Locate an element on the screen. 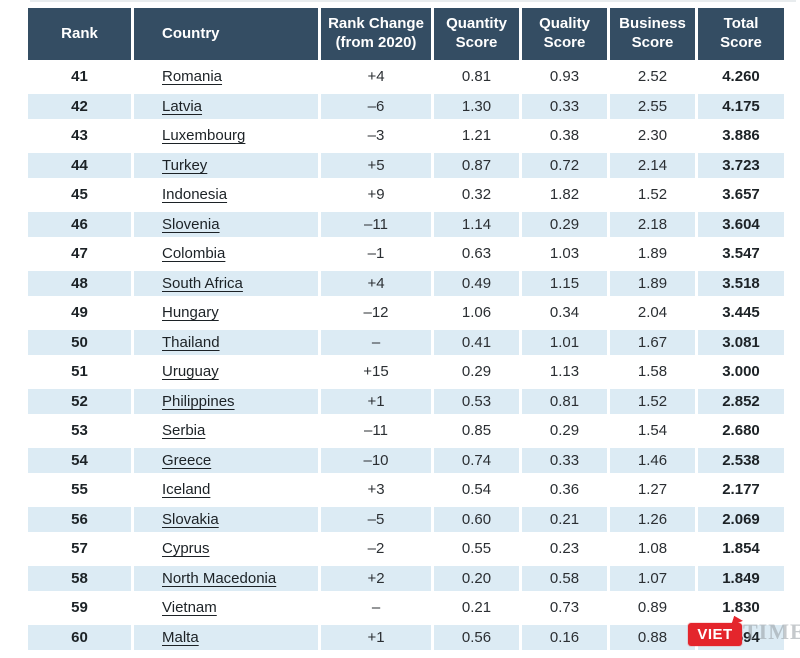 This screenshot has width=800, height=658. column-header-business-score: Business Score is located at coordinates (652, 34).